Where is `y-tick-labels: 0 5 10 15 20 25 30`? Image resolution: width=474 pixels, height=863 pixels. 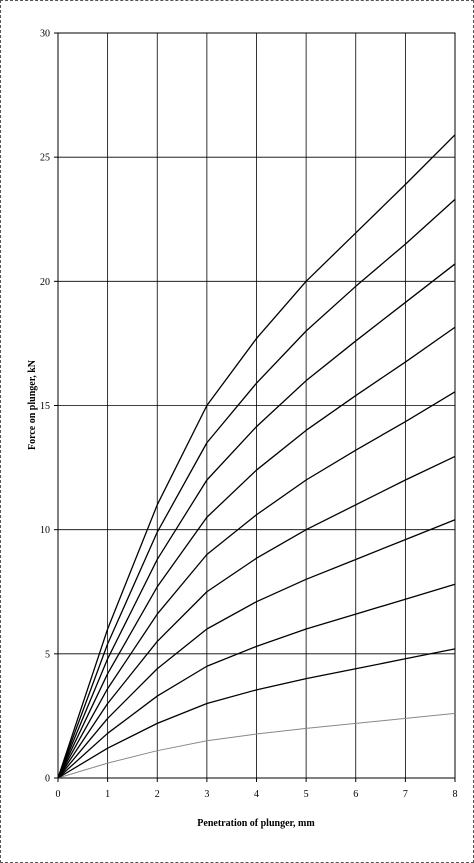 y-tick-labels: 0 5 10 15 20 25 30 is located at coordinates (45, 407).